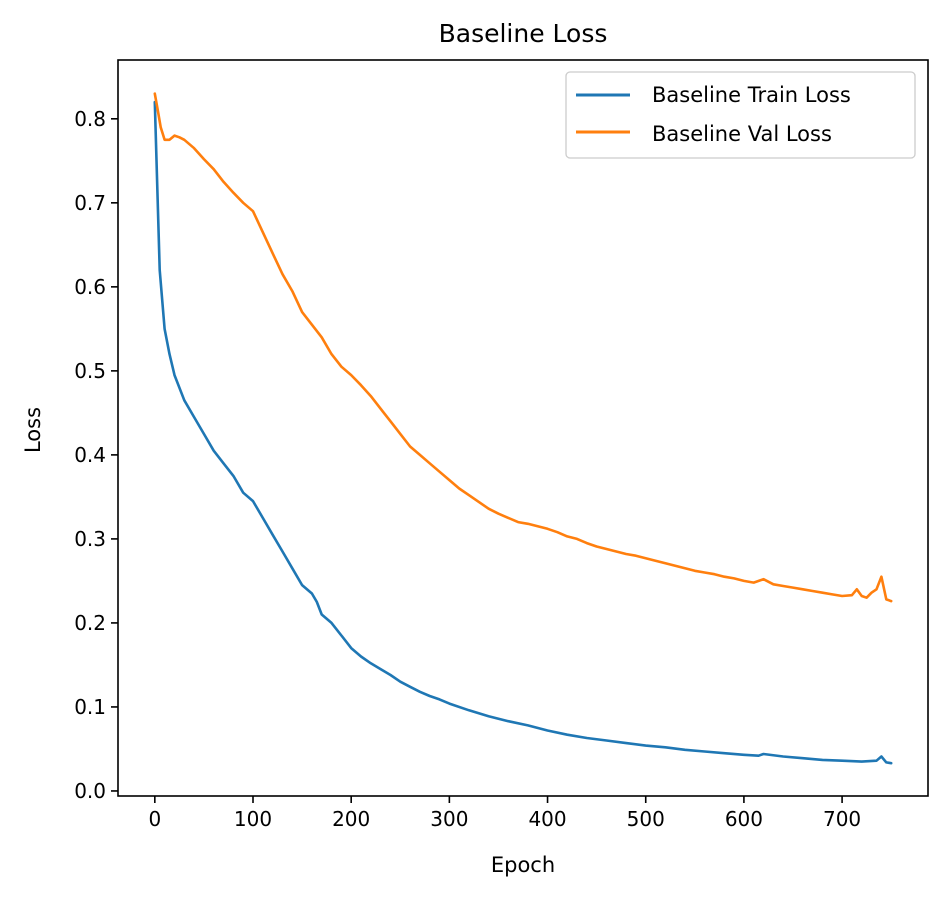 This screenshot has height=898, width=947. What do you see at coordinates (751, 95) in the screenshot?
I see `legend-train-label: Baseline Train Loss` at bounding box center [751, 95].